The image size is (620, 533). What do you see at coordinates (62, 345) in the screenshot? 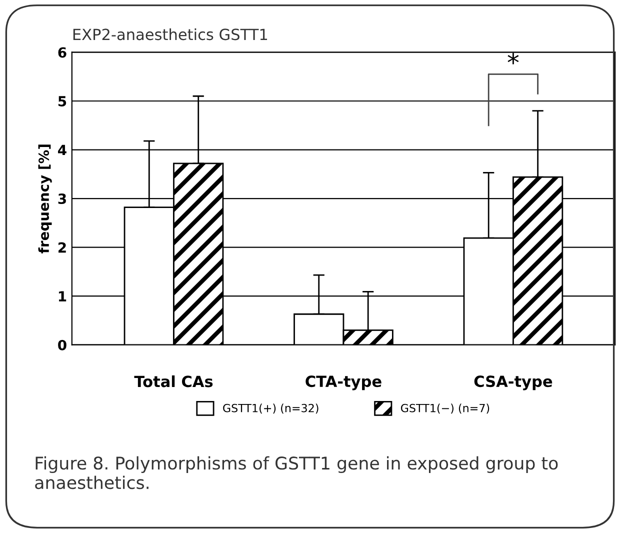
I see `y-tick-label: 0` at bounding box center [62, 345].